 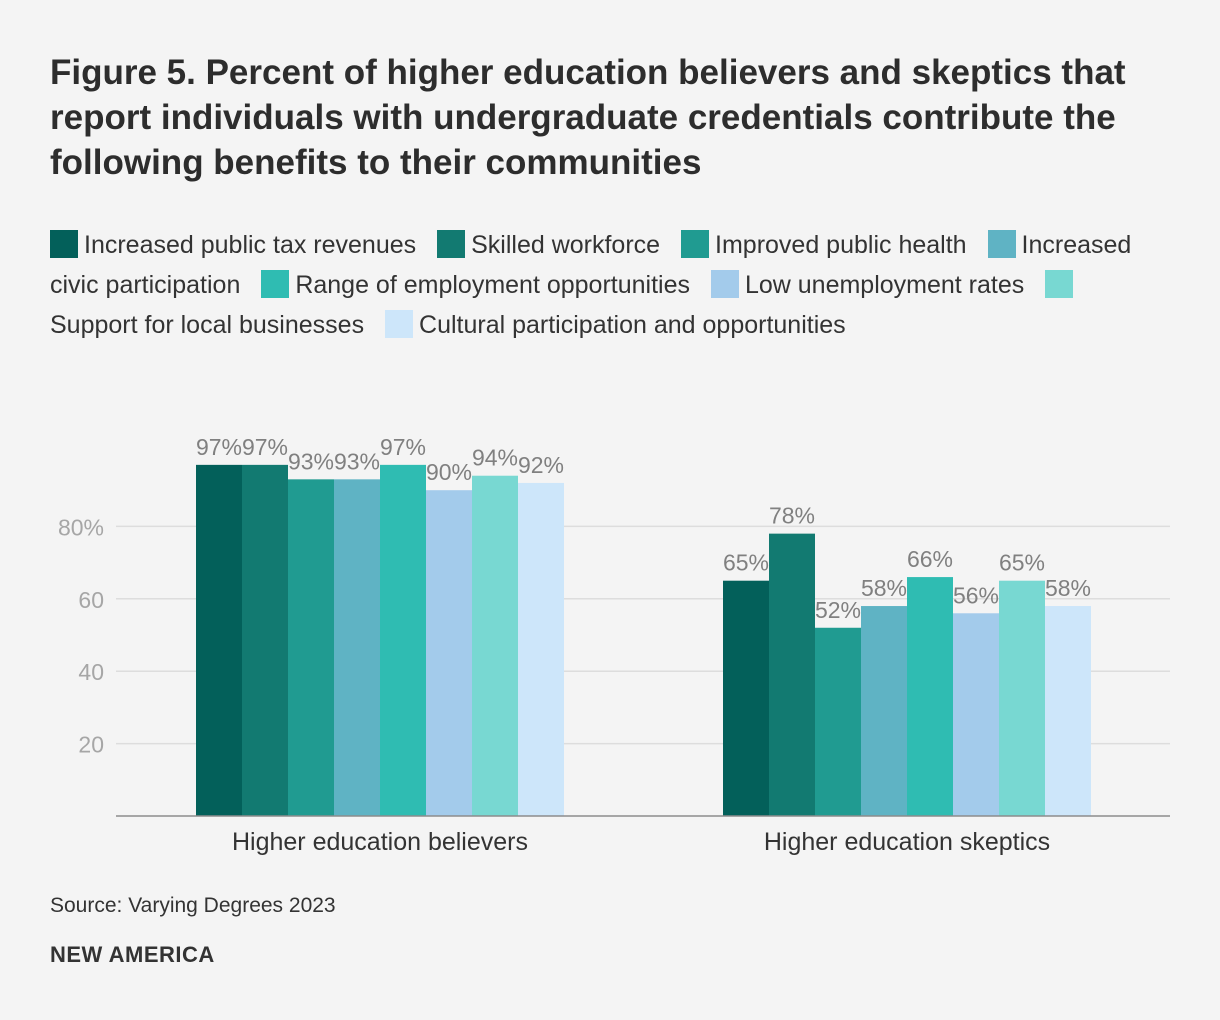 What do you see at coordinates (907, 842) in the screenshot?
I see `x-tick-label: Higher education skeptics` at bounding box center [907, 842].